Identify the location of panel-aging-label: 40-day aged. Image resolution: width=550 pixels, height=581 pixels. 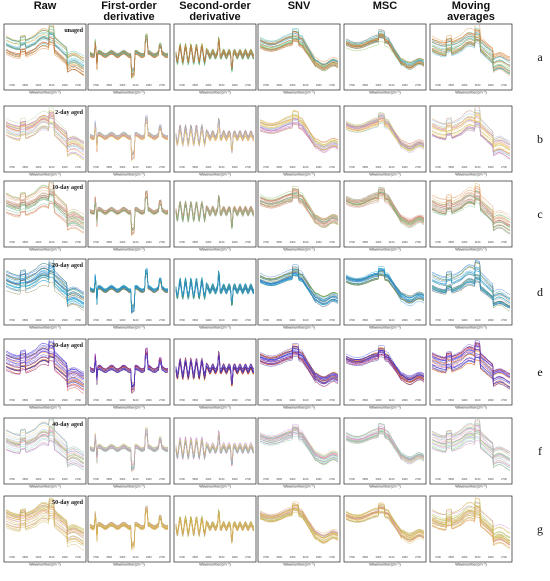
(67, 425).